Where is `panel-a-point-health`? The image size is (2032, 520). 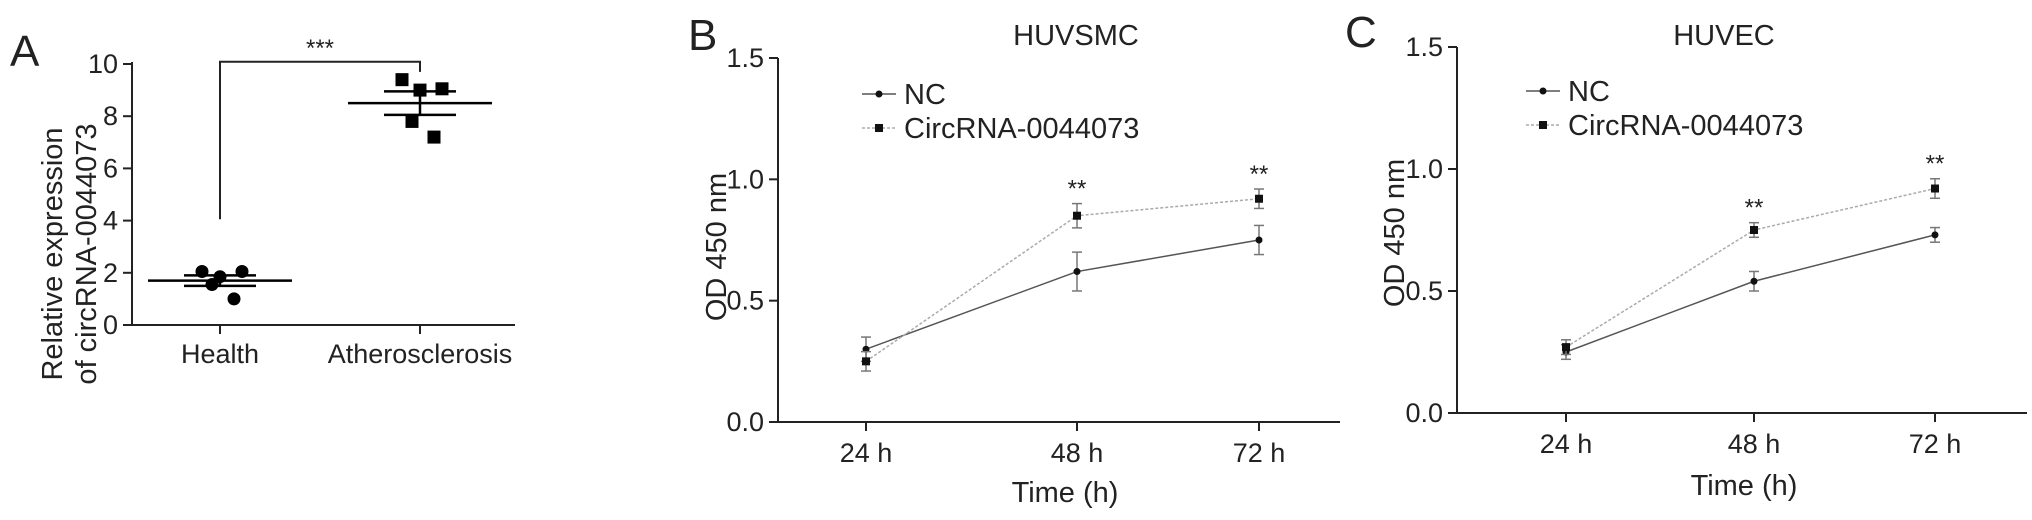 panel-a-point-health is located at coordinates (234, 299).